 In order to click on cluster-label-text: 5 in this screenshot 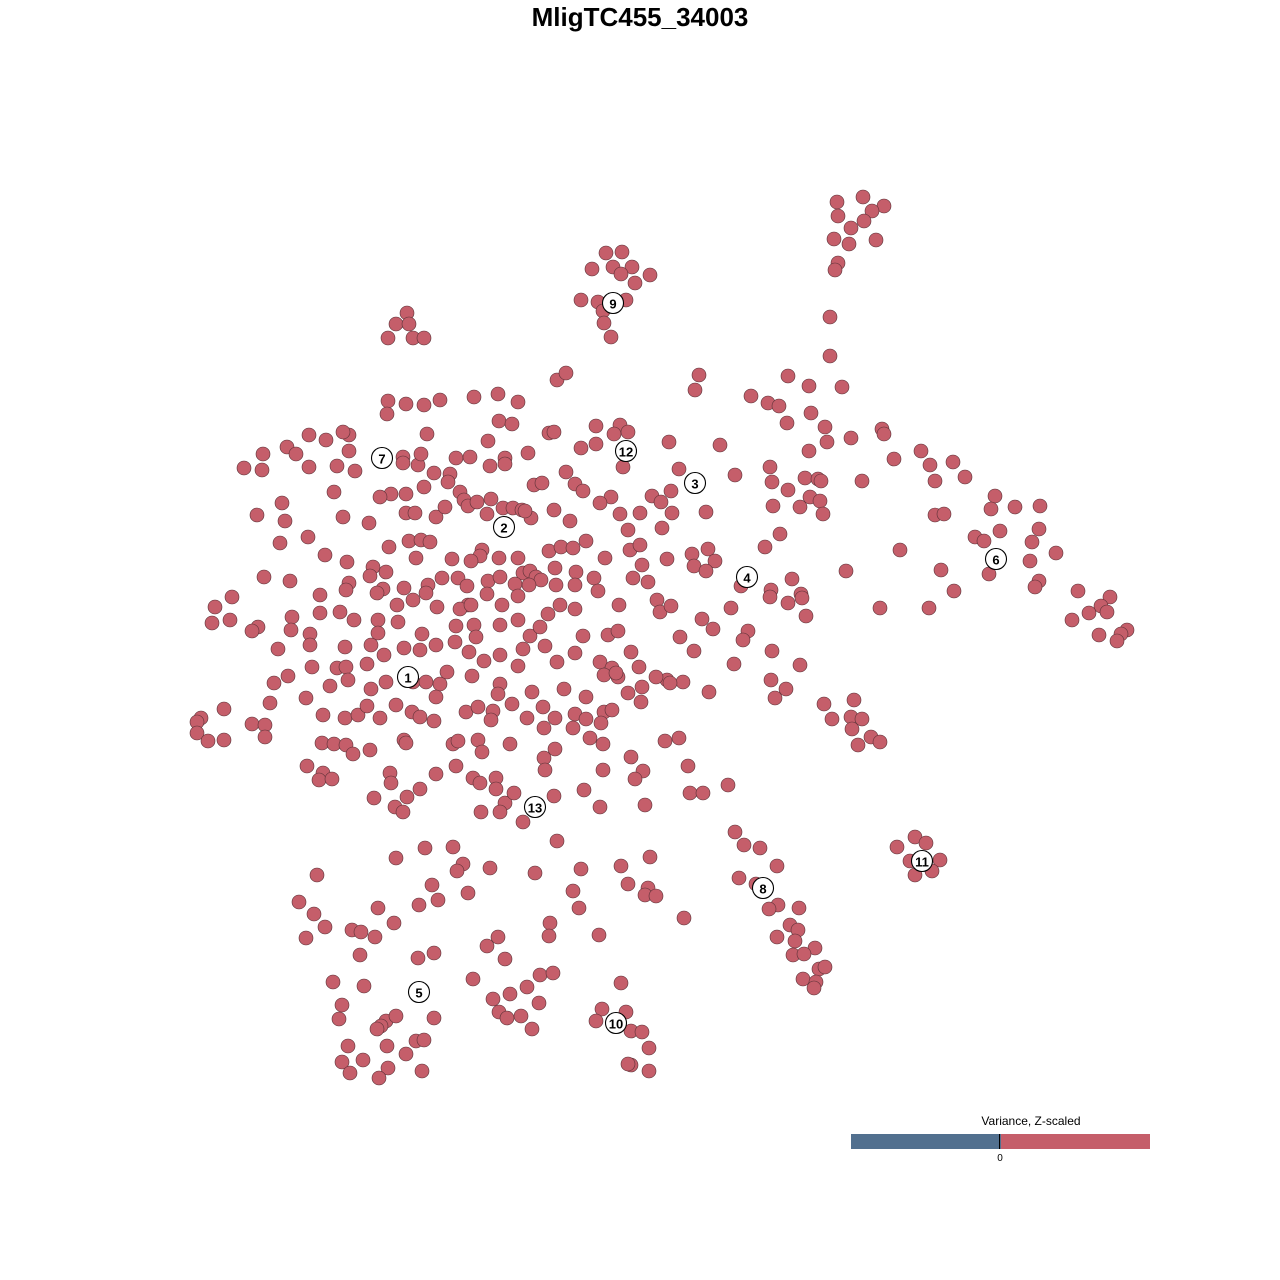, I will do `click(418, 993)`.